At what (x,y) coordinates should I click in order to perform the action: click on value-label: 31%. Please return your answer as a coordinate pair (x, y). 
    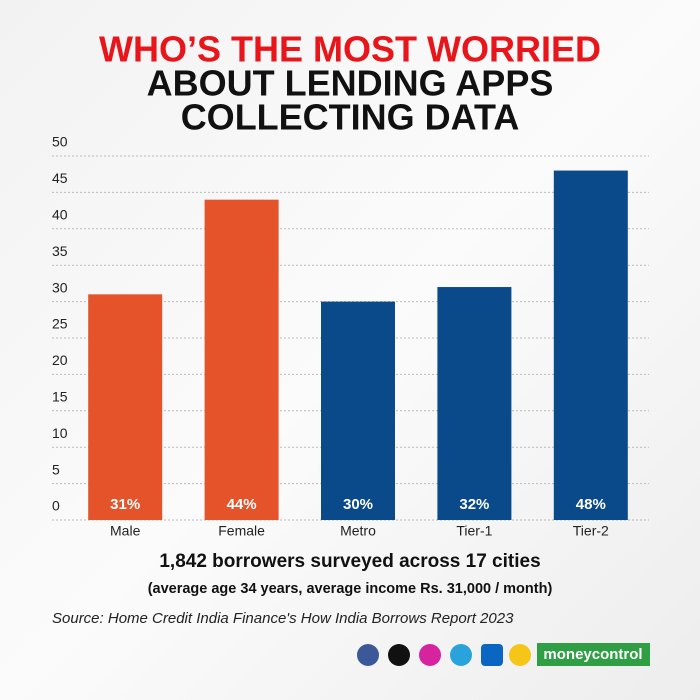
    Looking at the image, I should click on (125, 504).